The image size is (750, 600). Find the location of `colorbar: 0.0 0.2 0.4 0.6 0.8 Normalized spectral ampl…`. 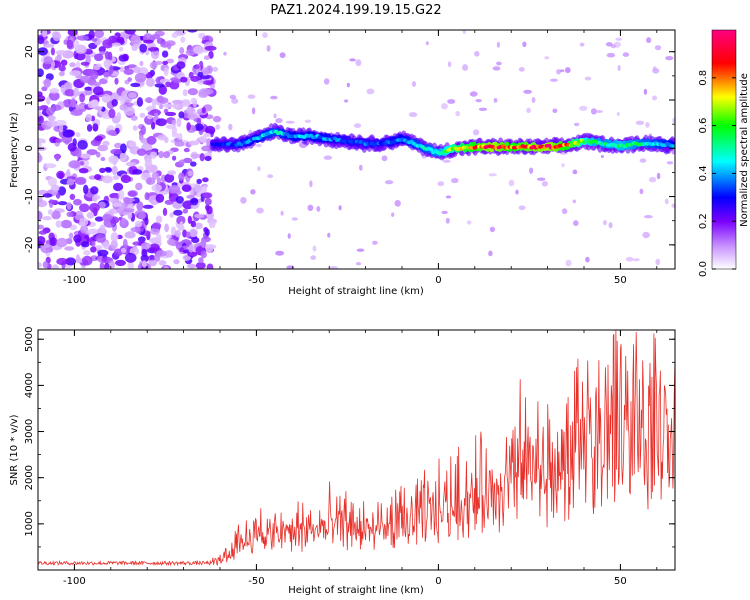

colorbar: 0.0 0.2 0.4 0.6 0.8 Normalized spectral ampl… is located at coordinates (724, 153).